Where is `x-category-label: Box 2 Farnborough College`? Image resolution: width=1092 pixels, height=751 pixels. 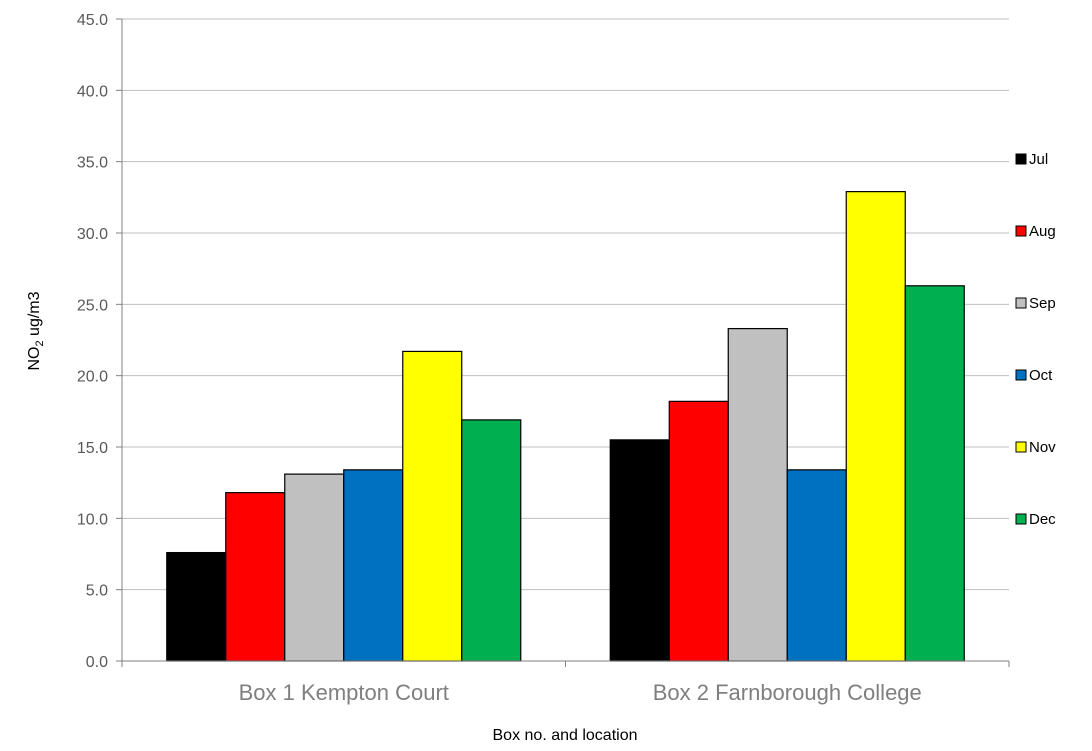
x-category-label: Box 2 Farnborough College is located at coordinates (787, 692).